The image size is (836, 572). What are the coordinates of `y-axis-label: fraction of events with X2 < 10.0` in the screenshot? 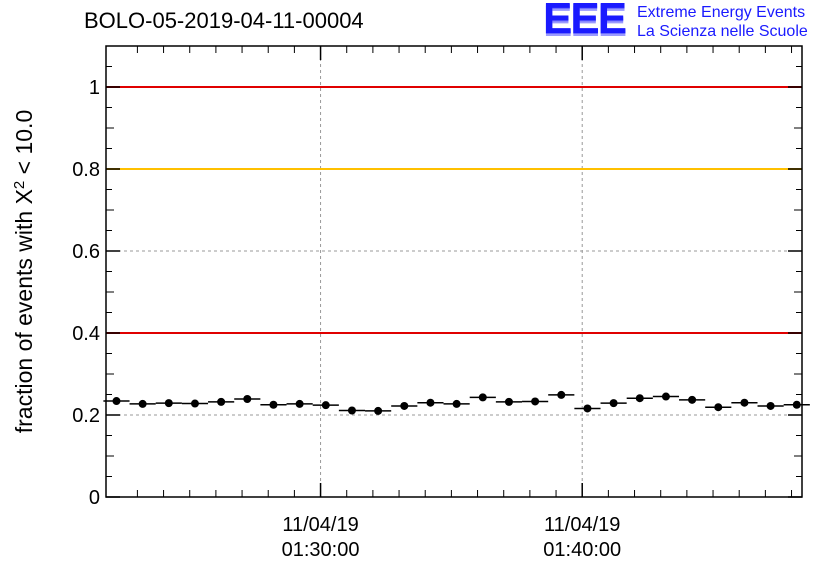 It's located at (24, 272).